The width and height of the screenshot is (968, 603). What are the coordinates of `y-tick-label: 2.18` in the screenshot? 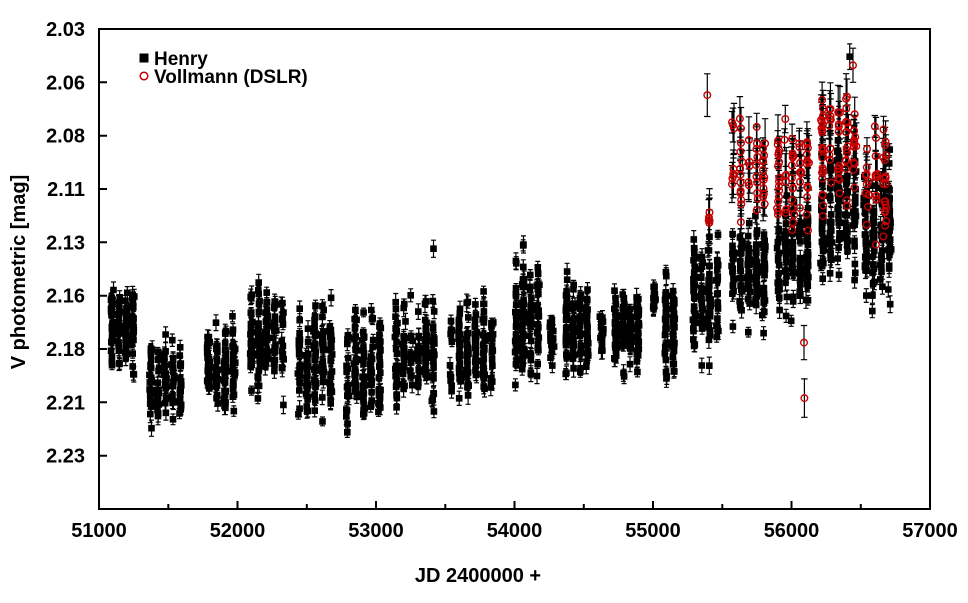 It's located at (65, 350).